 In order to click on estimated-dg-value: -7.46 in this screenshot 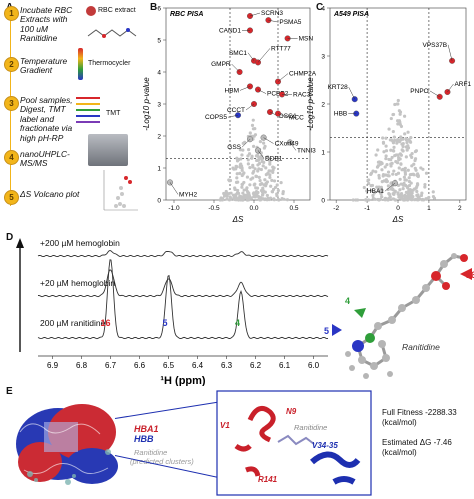, I will do `click(442, 442)`.